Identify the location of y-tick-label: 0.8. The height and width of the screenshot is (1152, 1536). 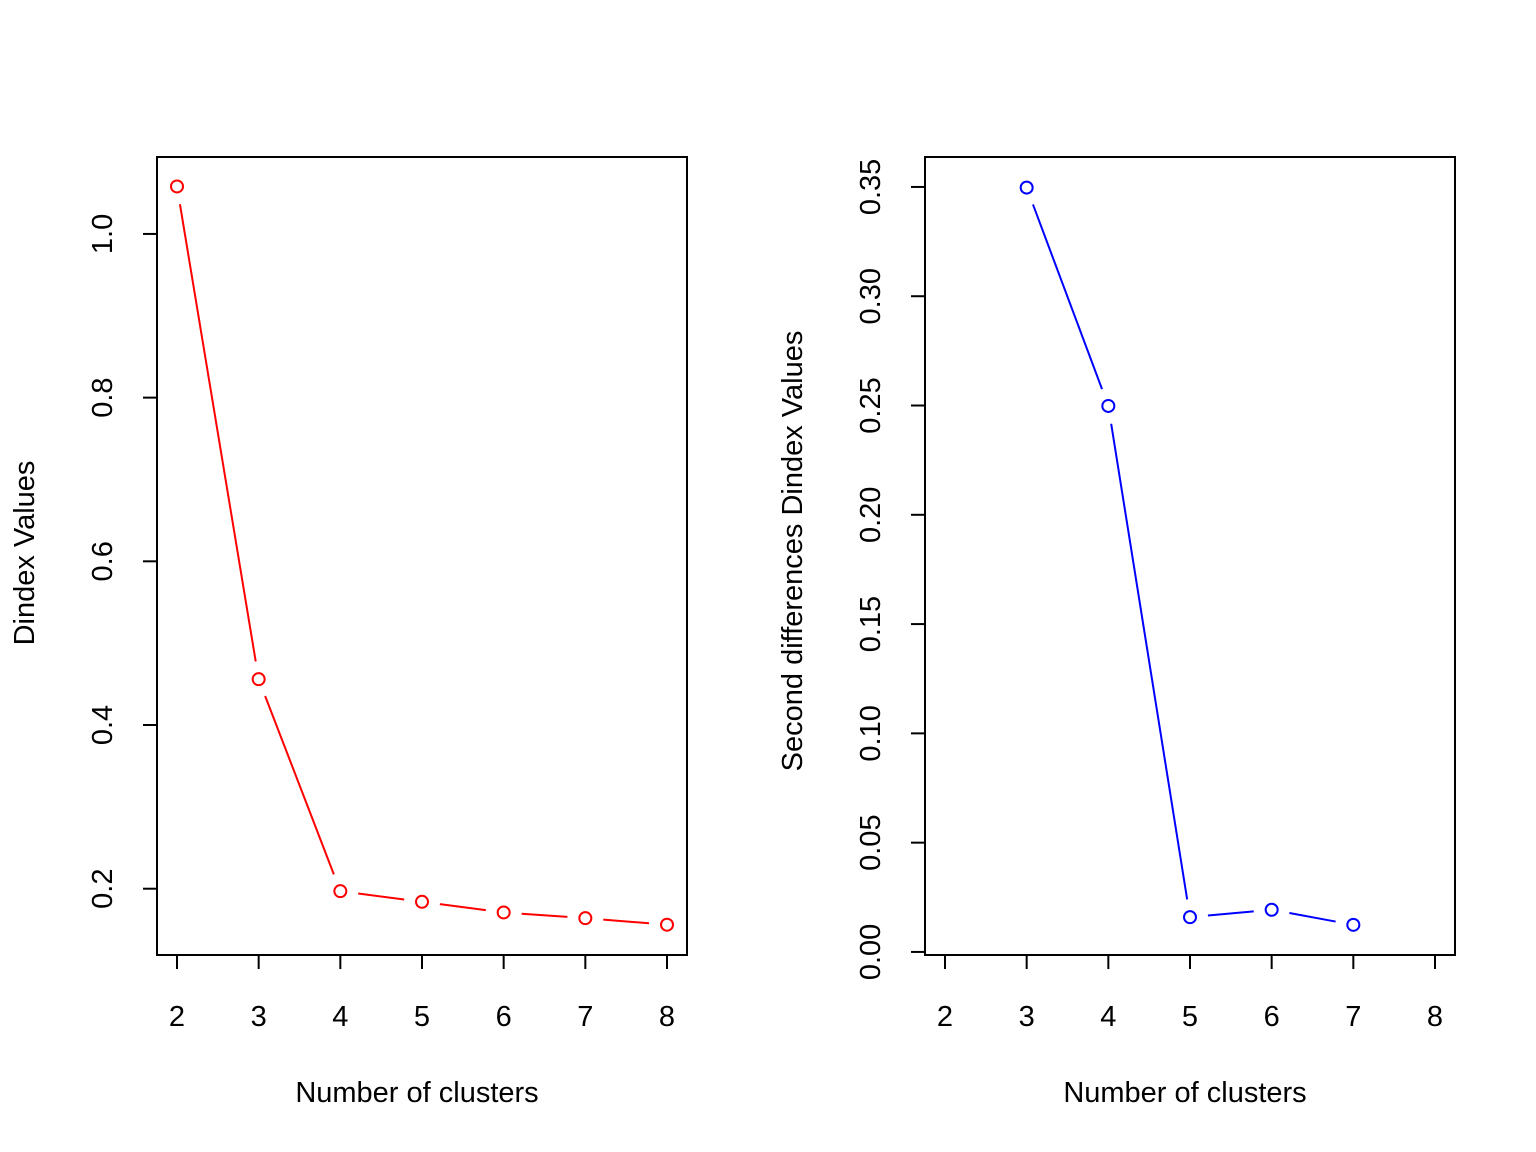
(103, 397).